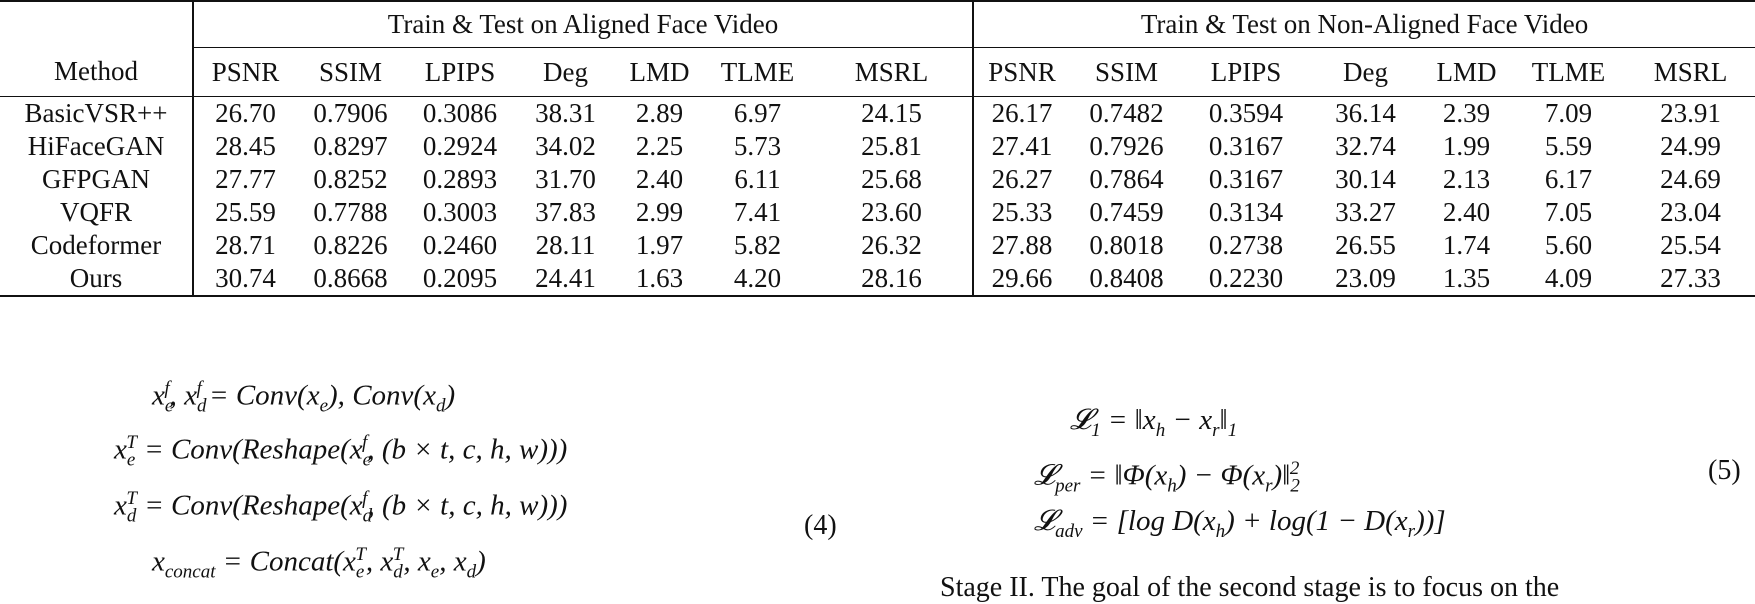 This screenshot has width=1755, height=604. Describe the element at coordinates (244, 146) in the screenshot. I see `value-cell: 28.45` at that location.